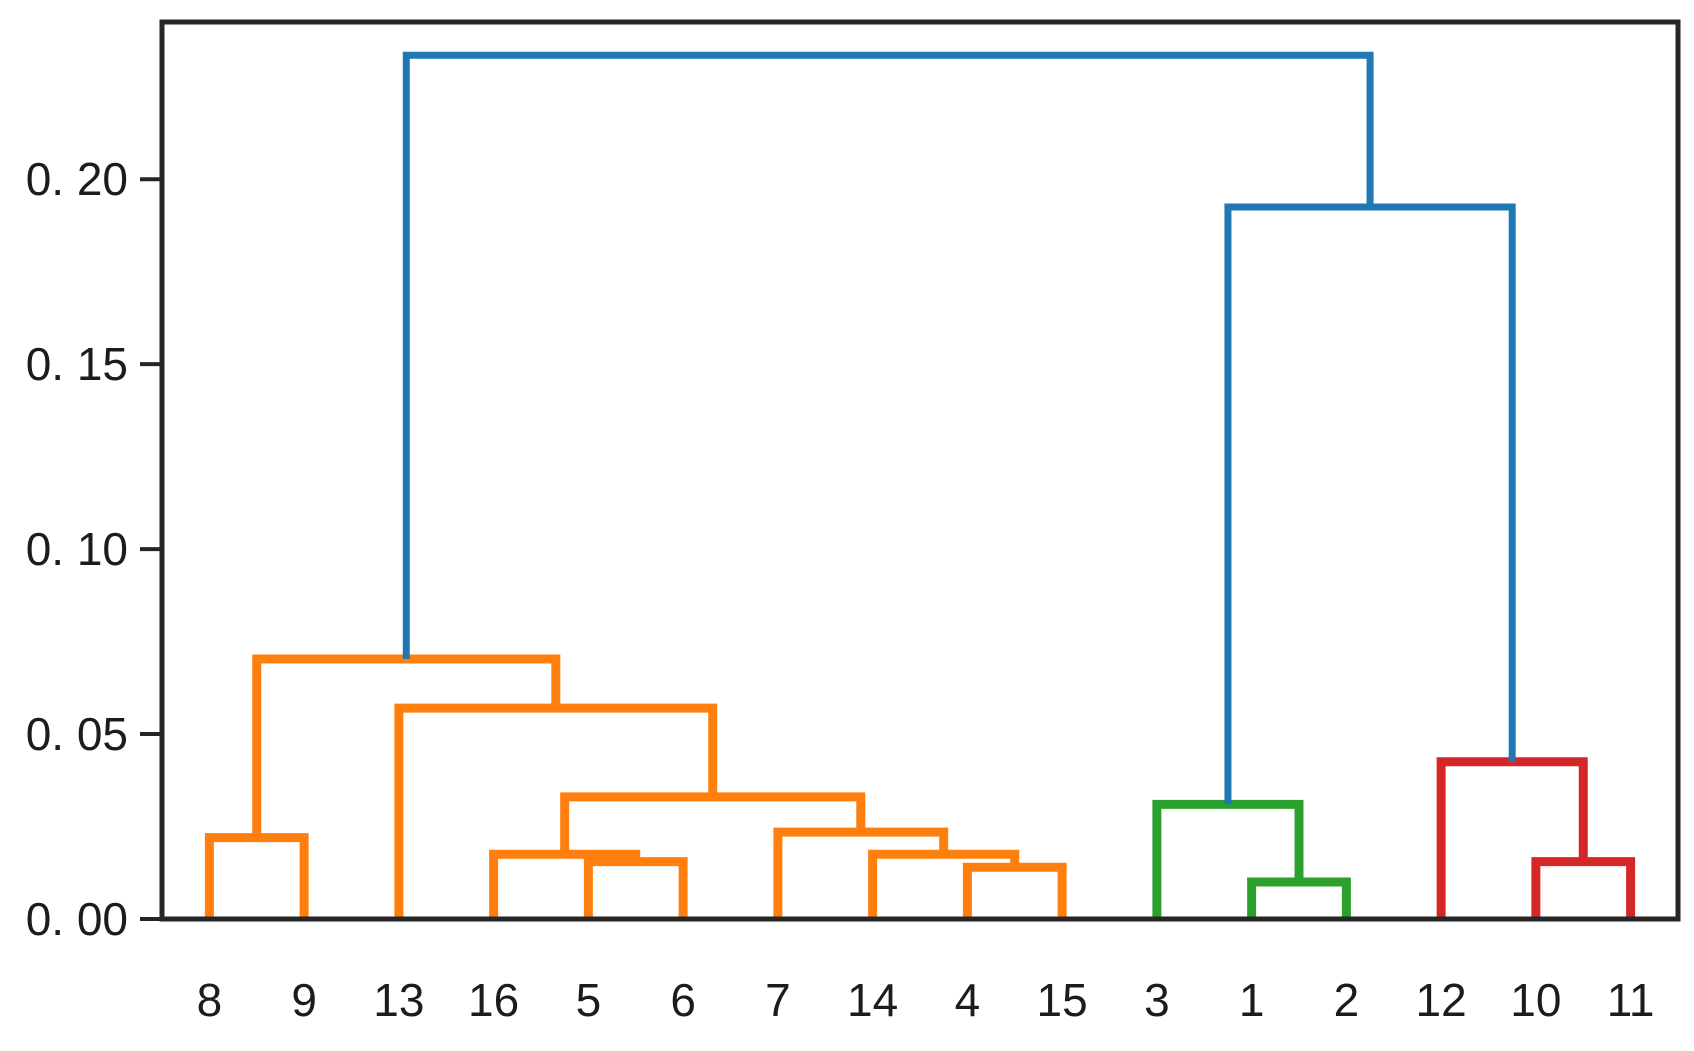 This screenshot has width=1694, height=1051. Describe the element at coordinates (683, 1000) in the screenshot. I see `x-leaf-label: 6` at that location.